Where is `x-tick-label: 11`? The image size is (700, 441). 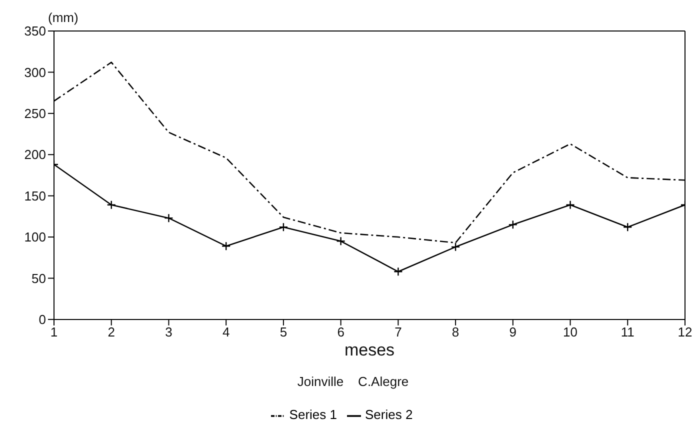
x-tick-label: 11 is located at coordinates (627, 332).